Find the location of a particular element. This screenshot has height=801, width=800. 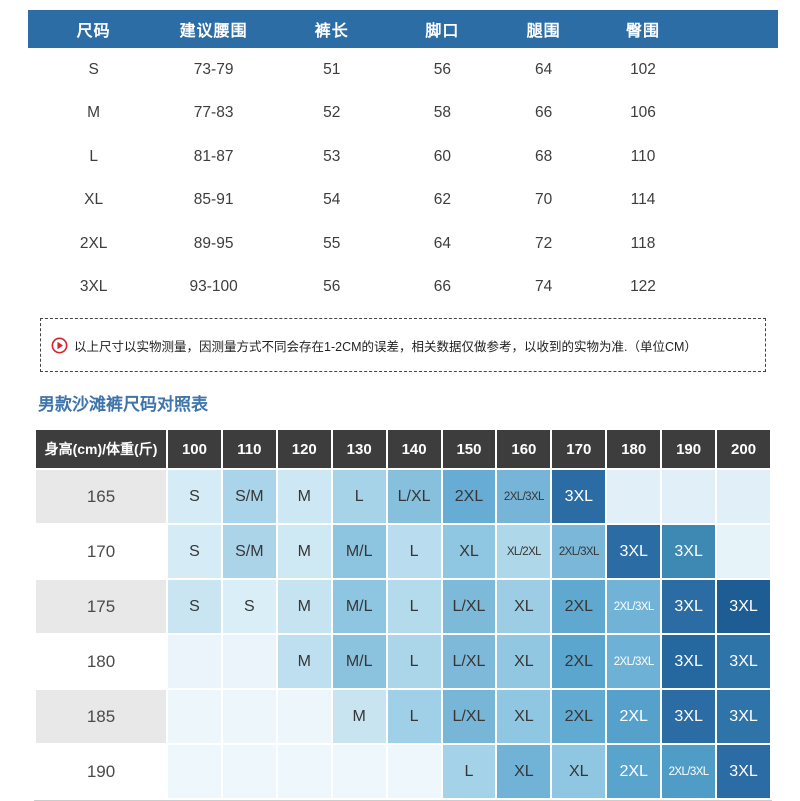

size-cell: 102 is located at coordinates (643, 69).